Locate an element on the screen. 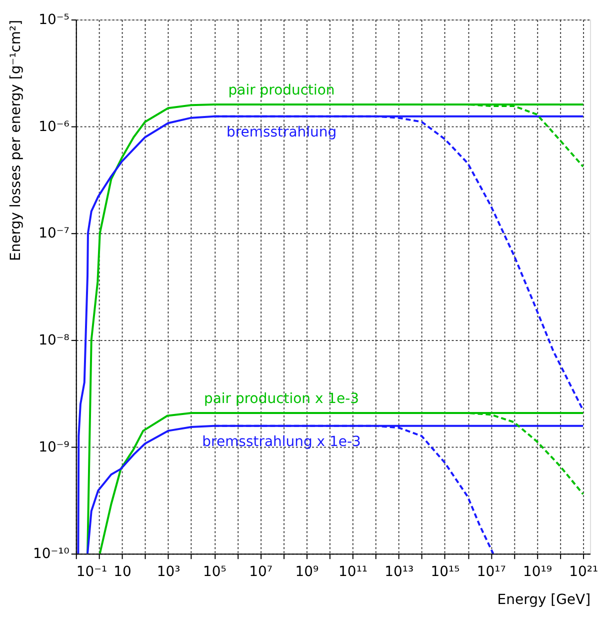 This screenshot has height=628, width=604. x-tick-label: 10⁹ is located at coordinates (307, 572).